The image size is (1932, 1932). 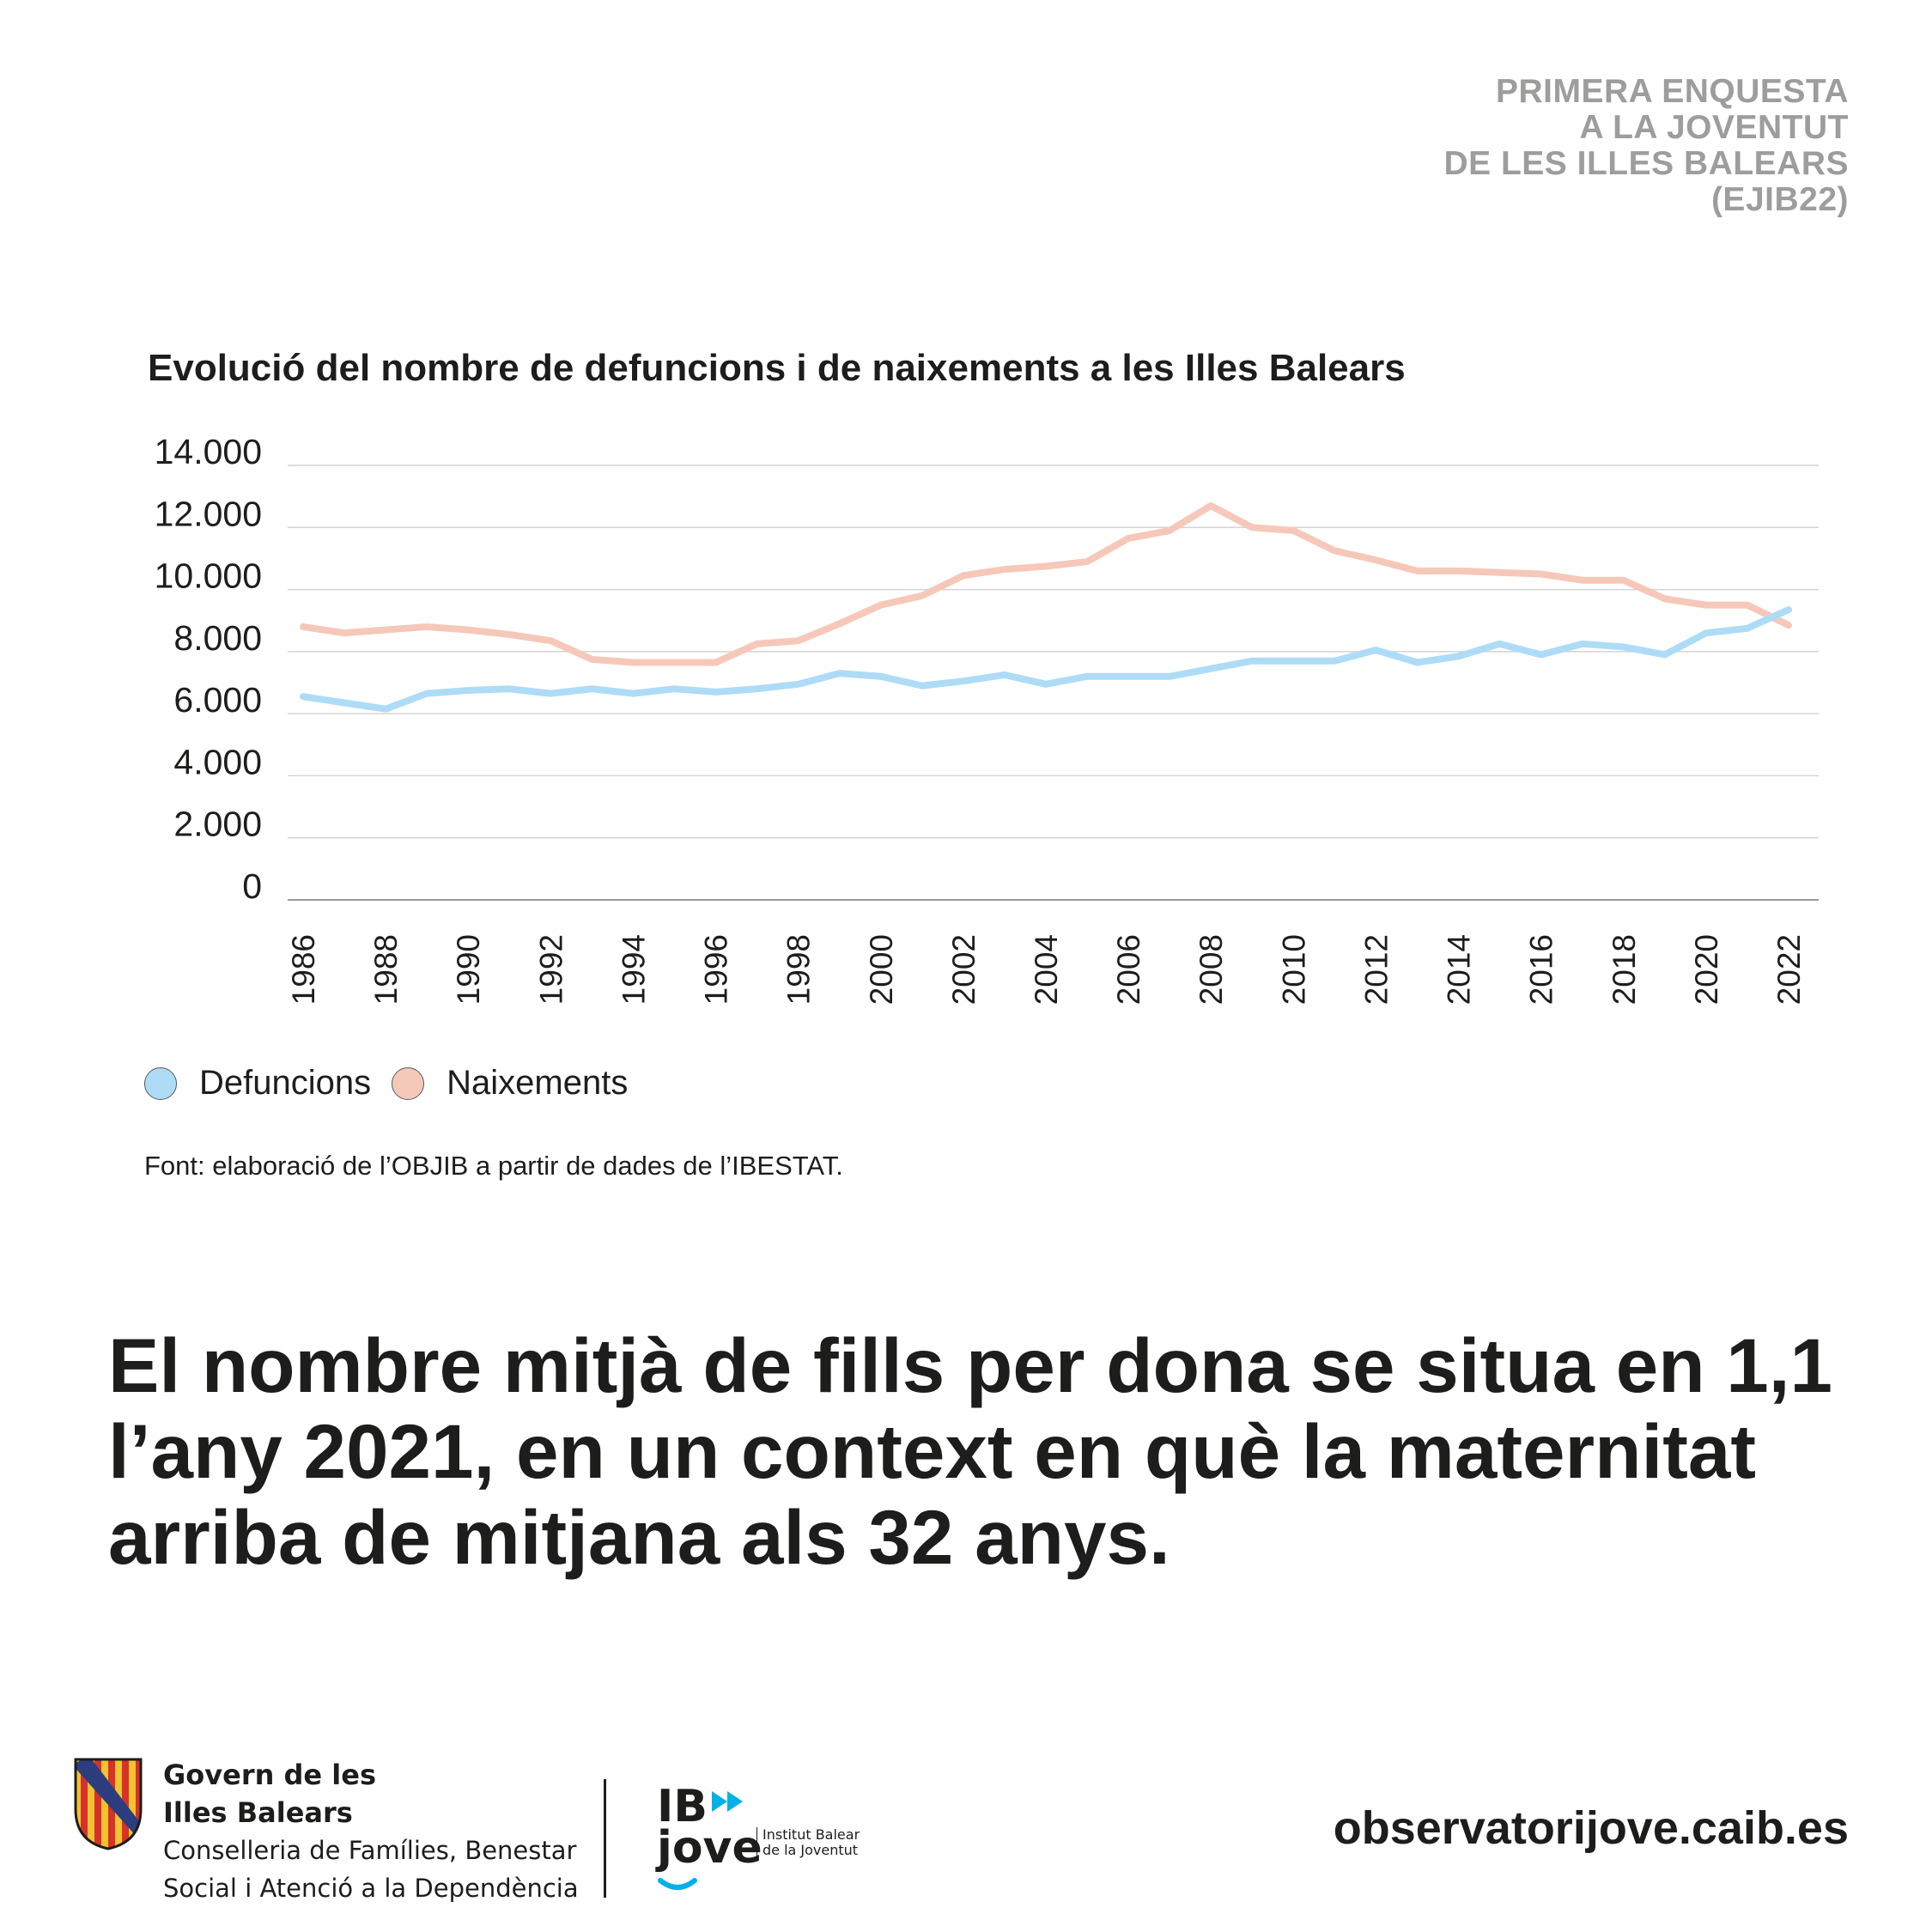 I want to click on y-tick-label: 0, so click(x=252, y=886).